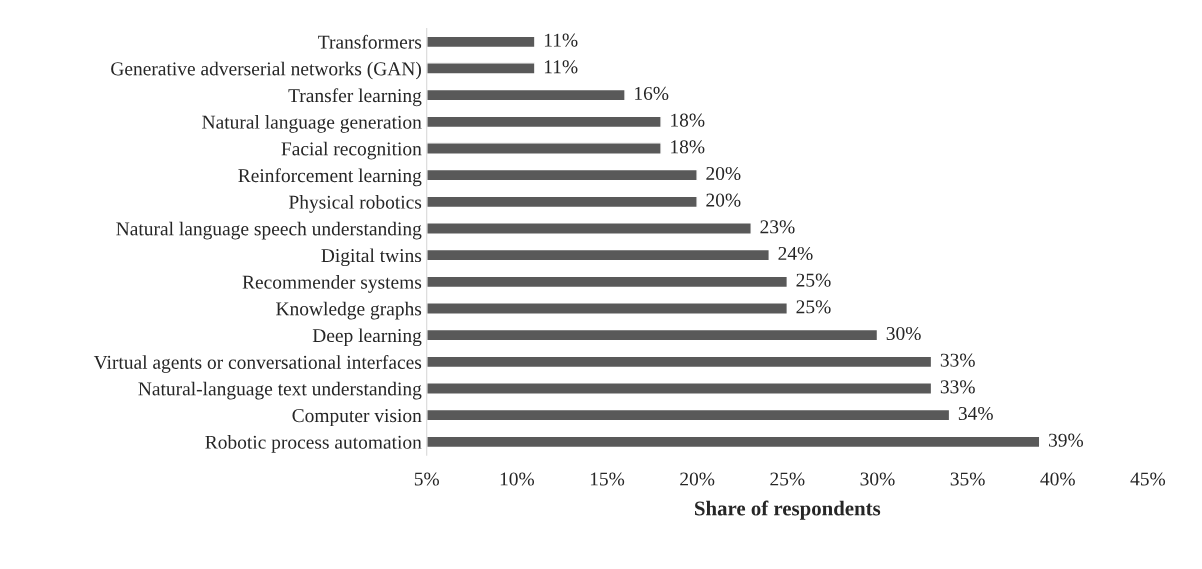 The width and height of the screenshot is (1202, 569). What do you see at coordinates (517, 479) in the screenshot?
I see `x-tick-label: 10%` at bounding box center [517, 479].